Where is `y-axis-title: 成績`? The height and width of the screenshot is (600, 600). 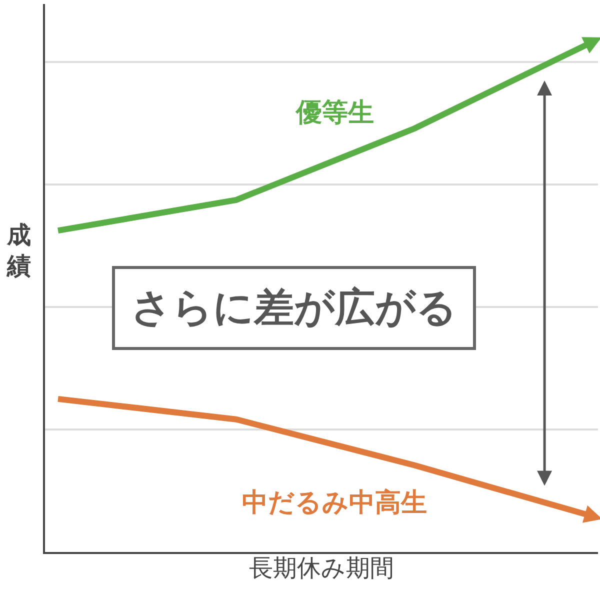
y-axis-title: 成績 is located at coordinates (18, 250).